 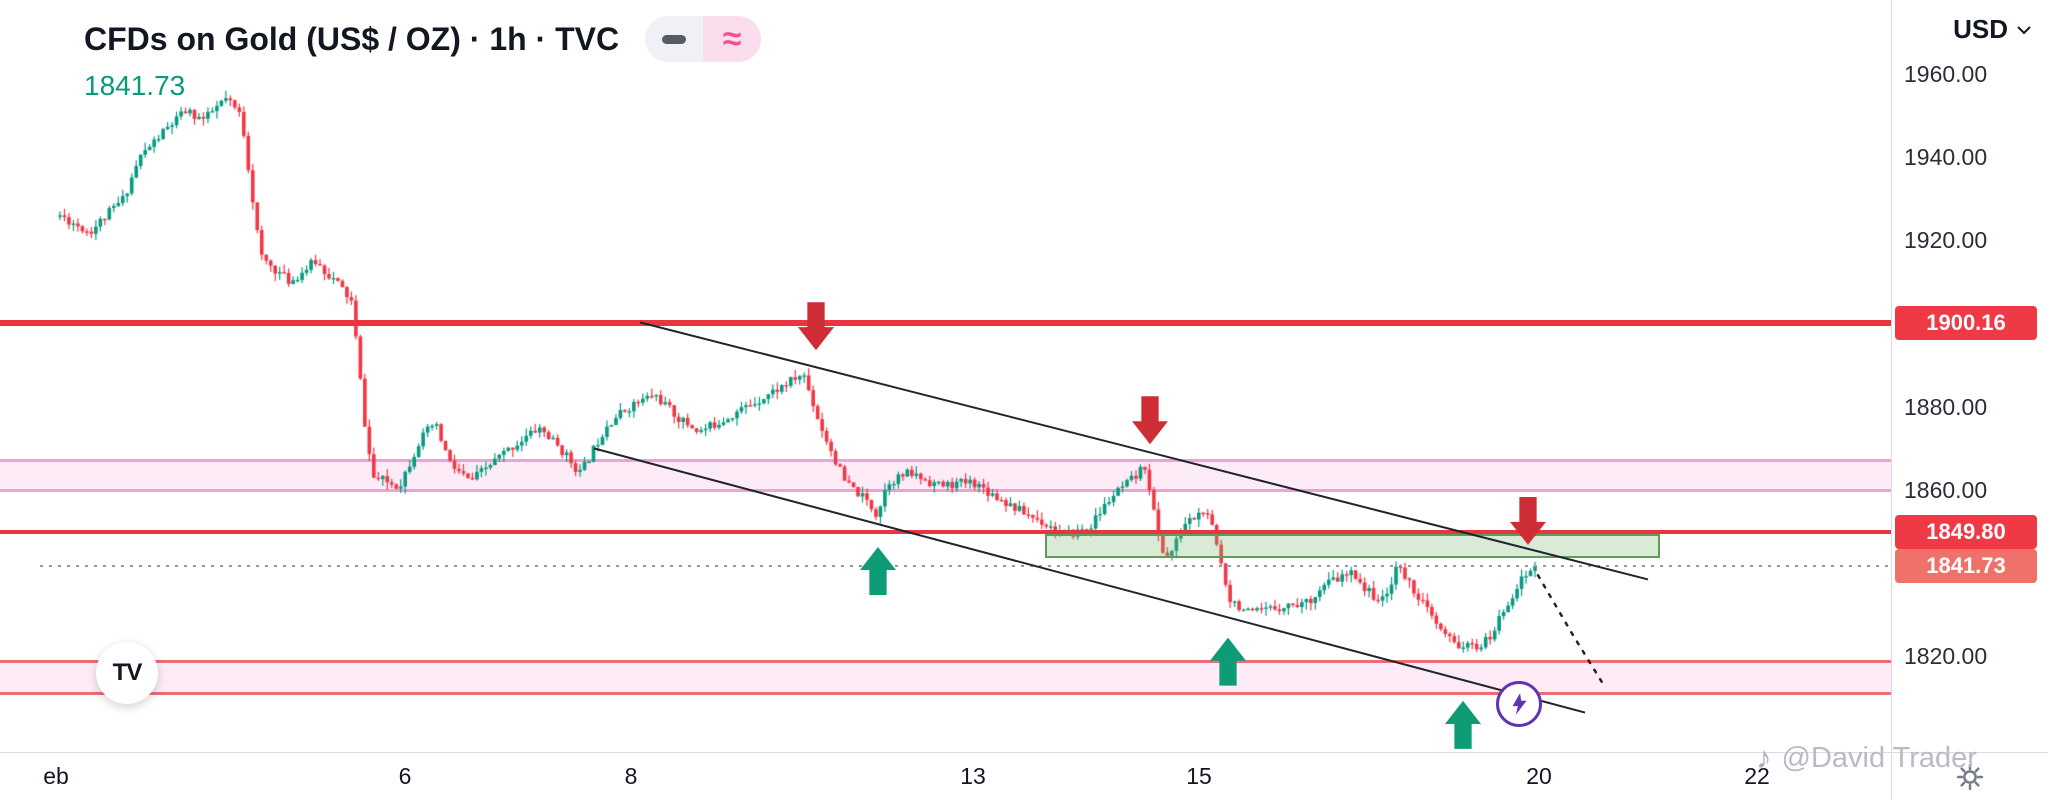 I want to click on axis-settings-corner, so click(x=1969, y=776).